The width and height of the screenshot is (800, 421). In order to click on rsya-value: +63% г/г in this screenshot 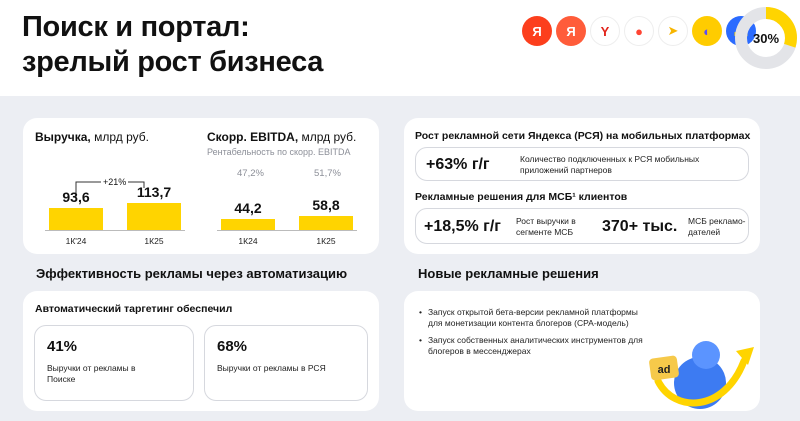, I will do `click(458, 164)`.